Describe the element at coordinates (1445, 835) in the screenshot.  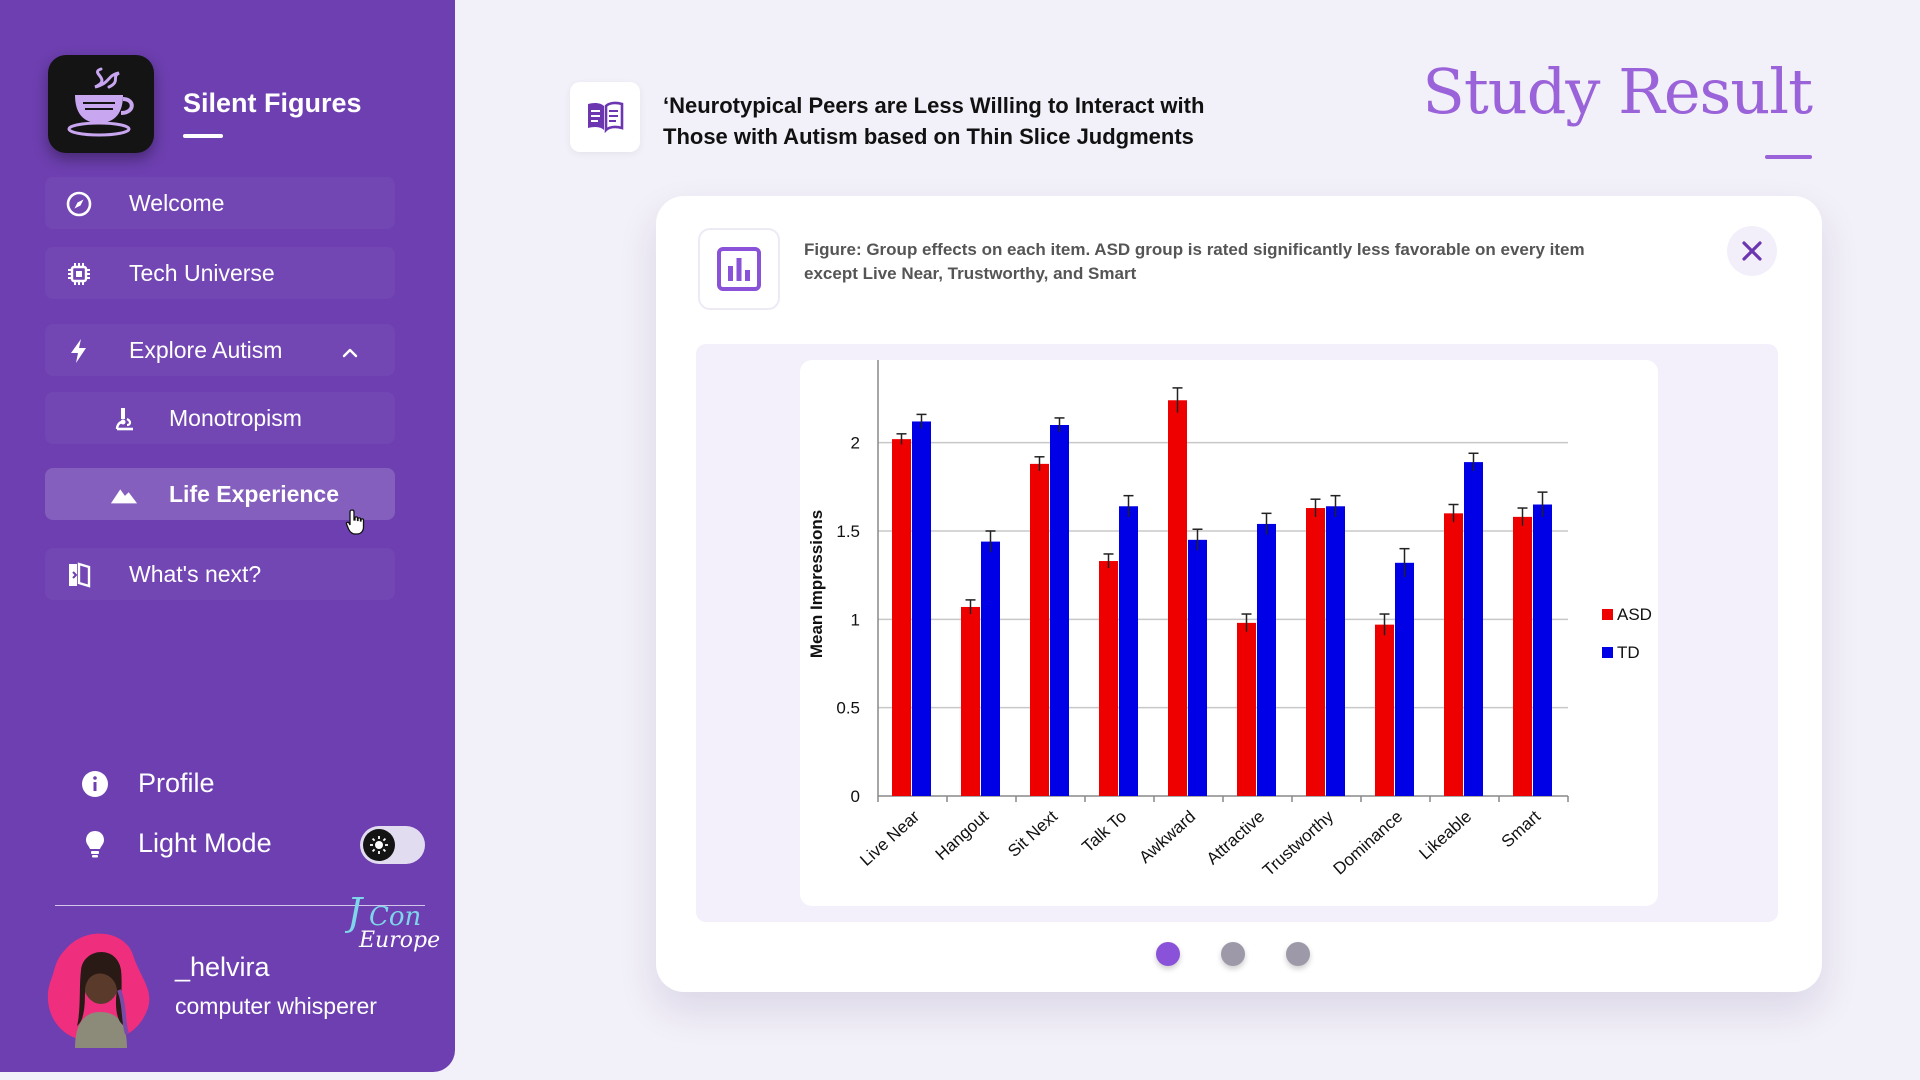
I see `x-tick-label: Likeable` at that location.